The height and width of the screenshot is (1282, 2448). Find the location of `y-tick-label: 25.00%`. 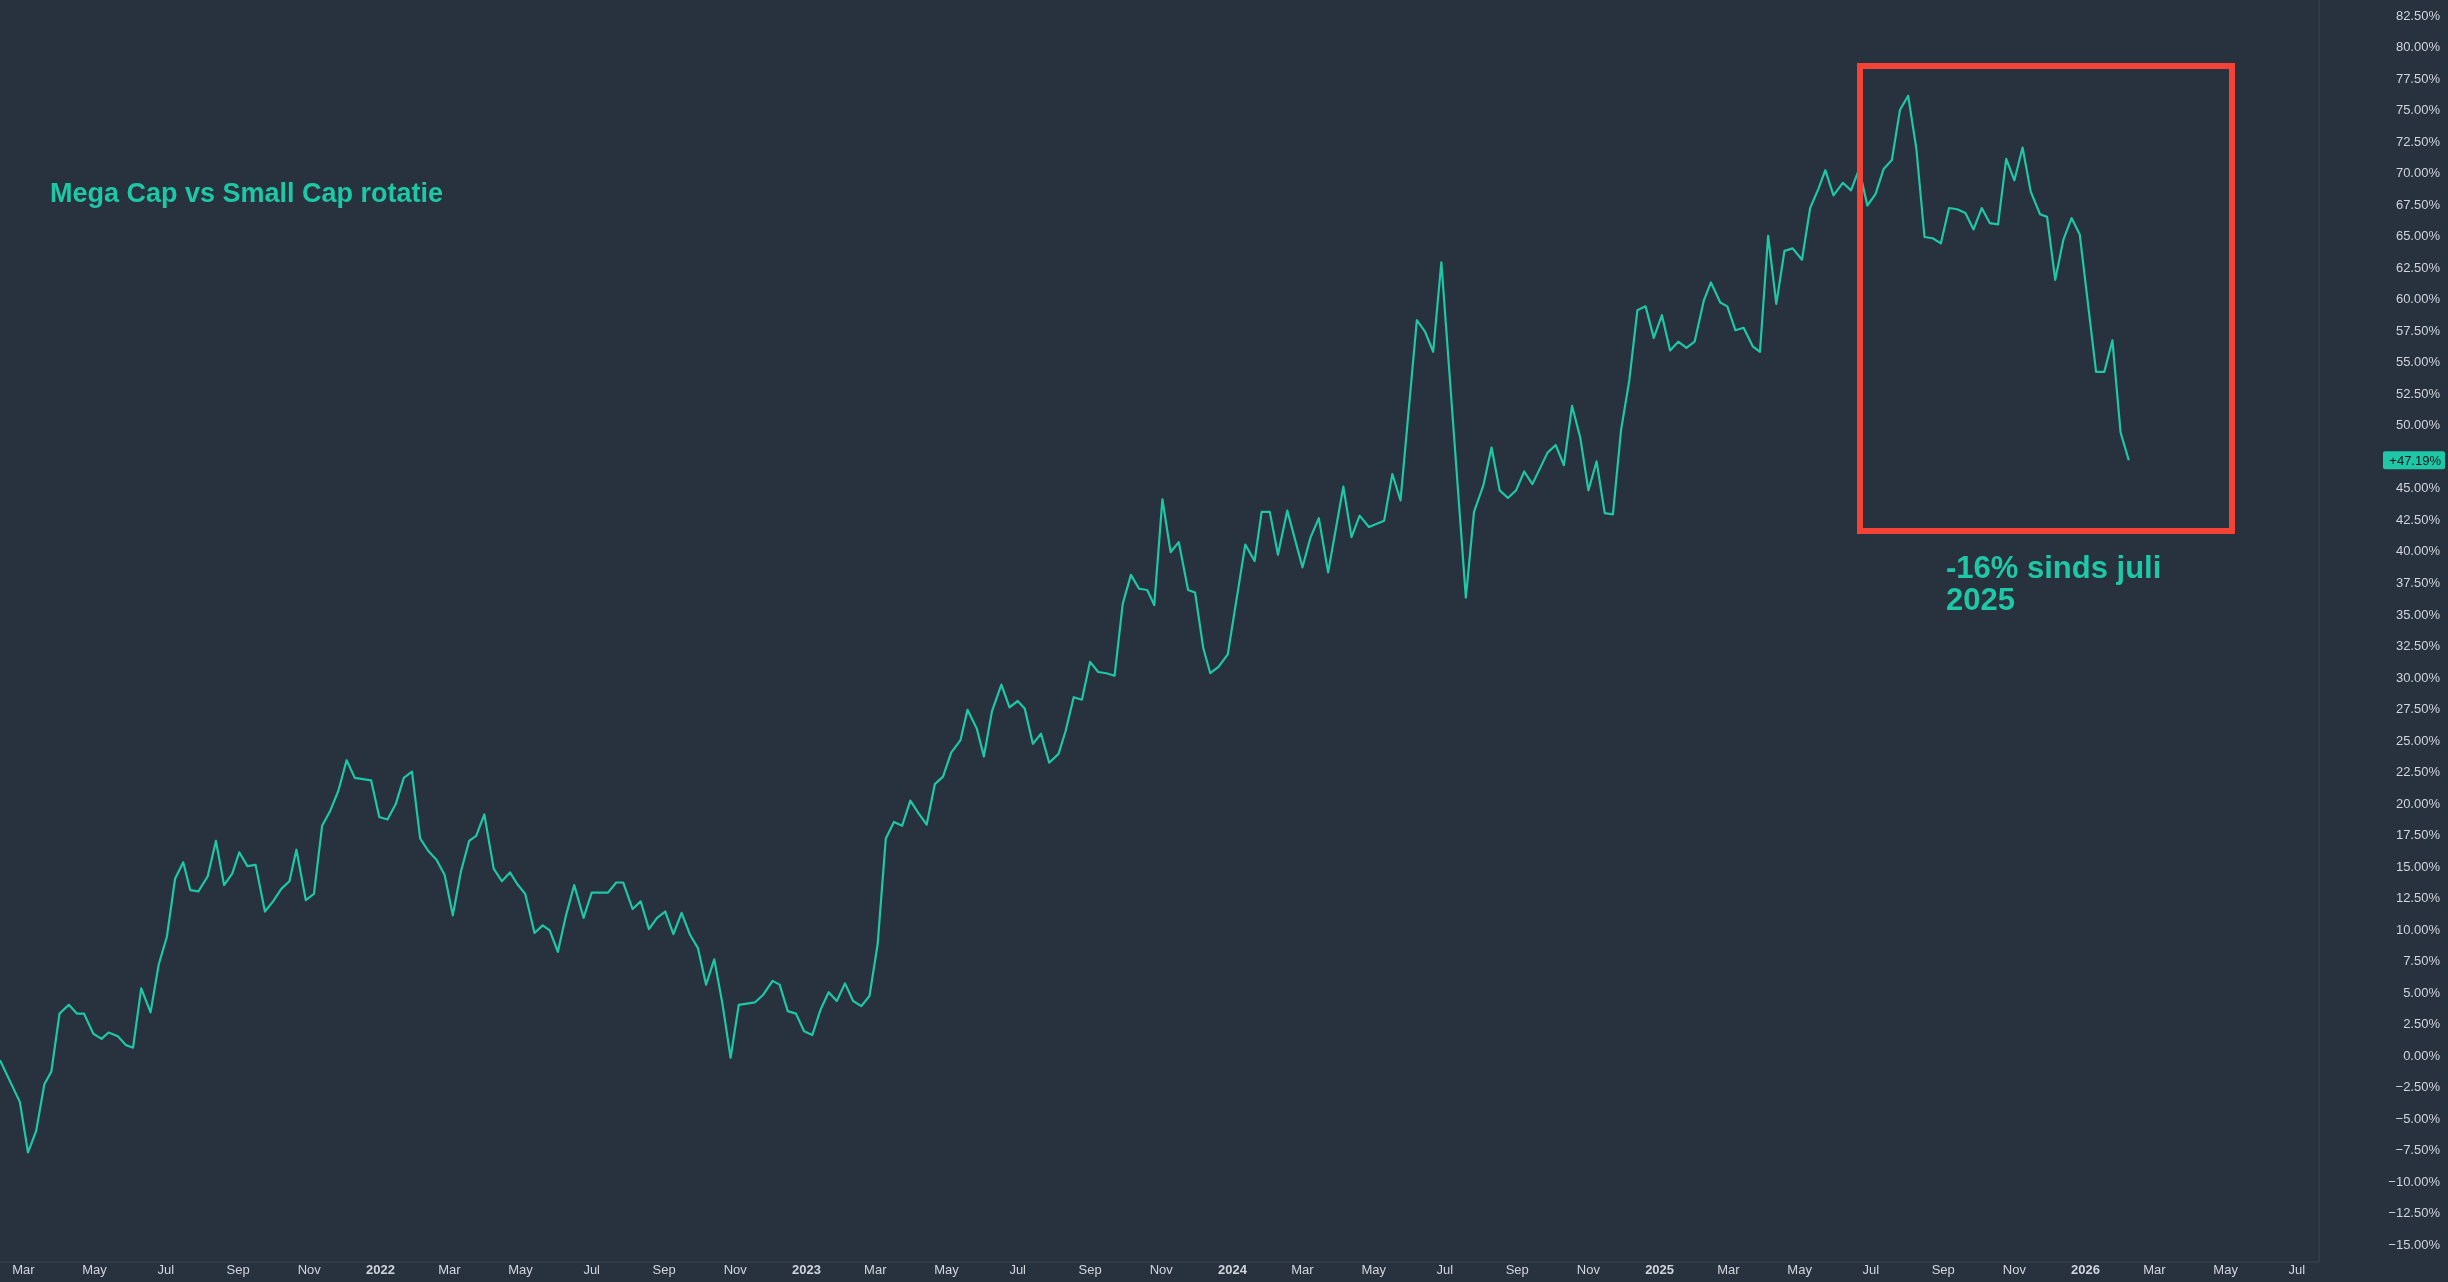

y-tick-label: 25.00% is located at coordinates (2418, 740).